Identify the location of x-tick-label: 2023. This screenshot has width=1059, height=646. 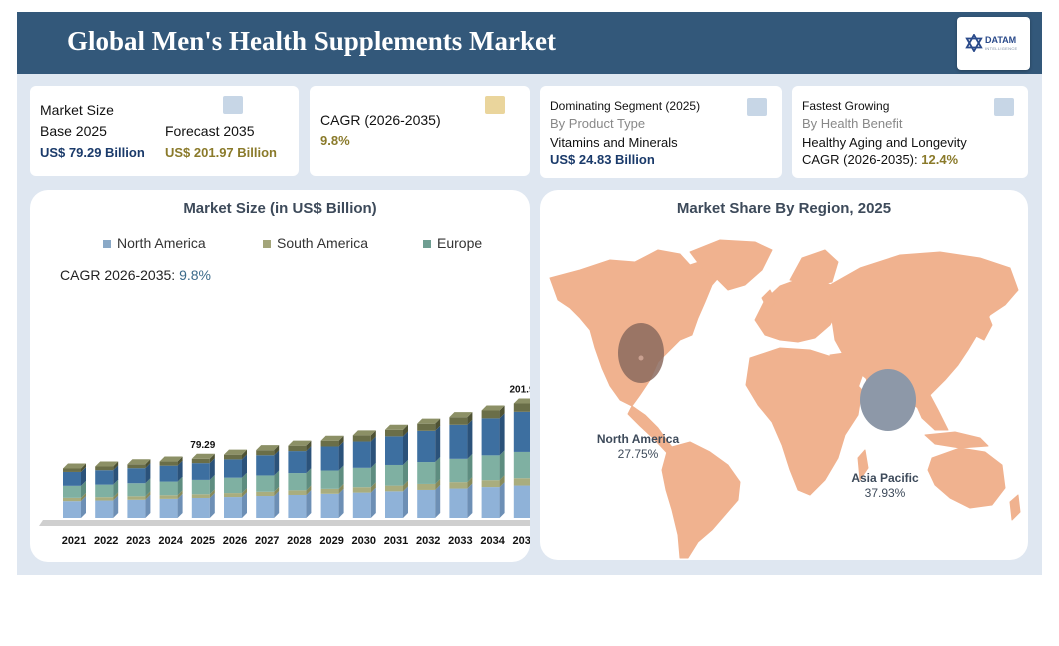
(138, 541).